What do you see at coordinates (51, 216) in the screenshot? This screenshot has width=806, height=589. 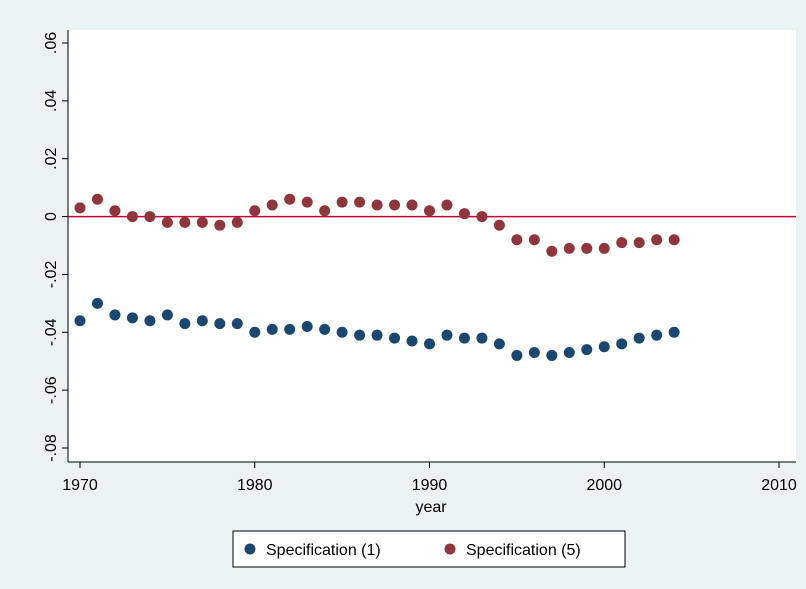 I see `y-tick-label: 0` at bounding box center [51, 216].